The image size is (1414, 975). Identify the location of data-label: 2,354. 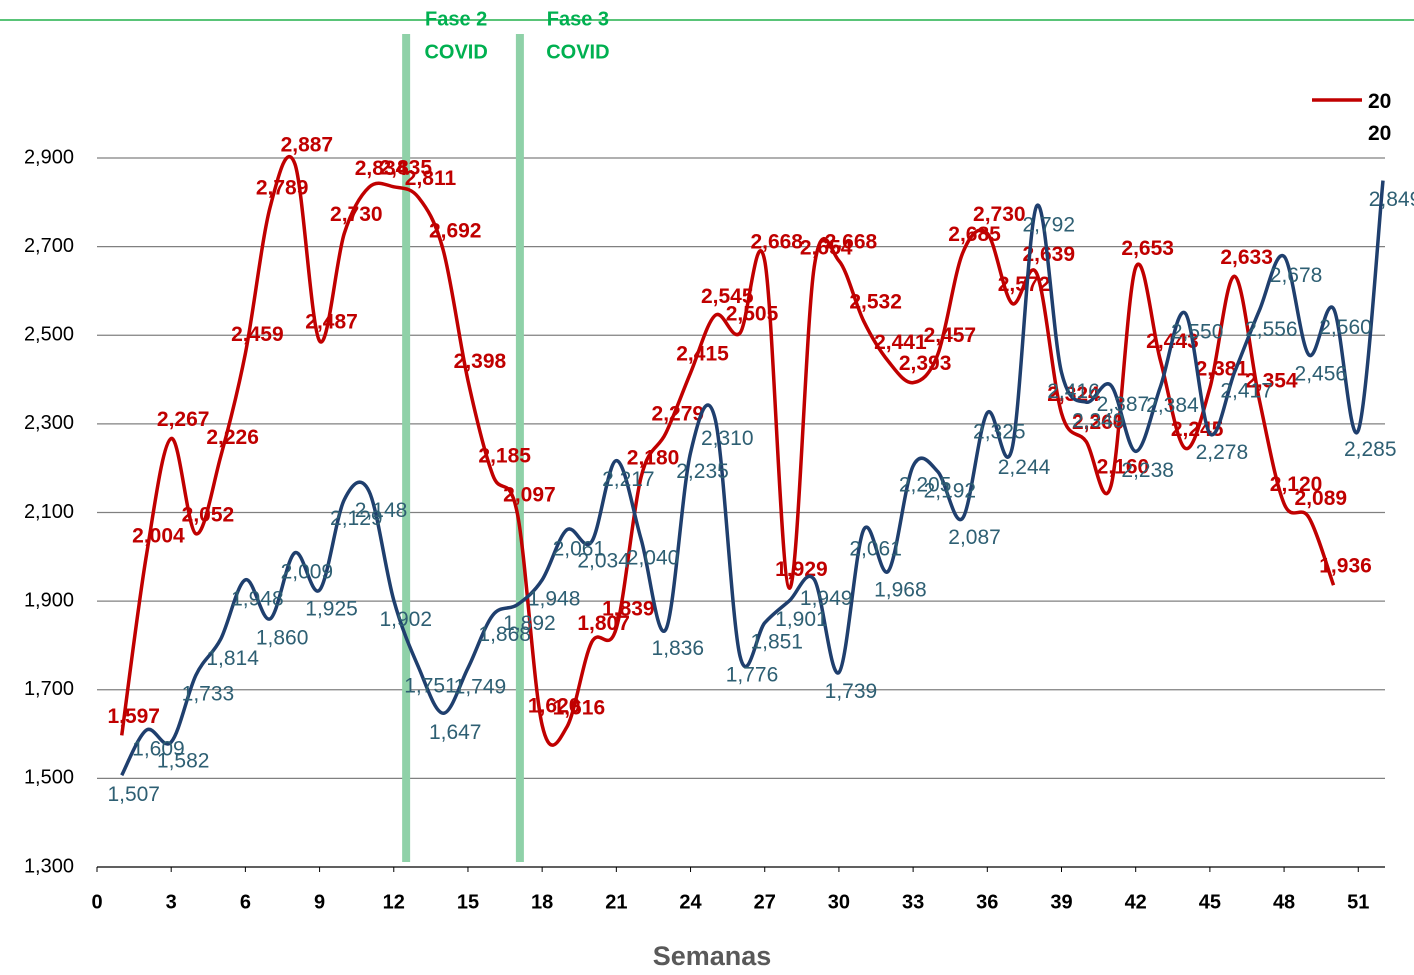
(1271, 380).